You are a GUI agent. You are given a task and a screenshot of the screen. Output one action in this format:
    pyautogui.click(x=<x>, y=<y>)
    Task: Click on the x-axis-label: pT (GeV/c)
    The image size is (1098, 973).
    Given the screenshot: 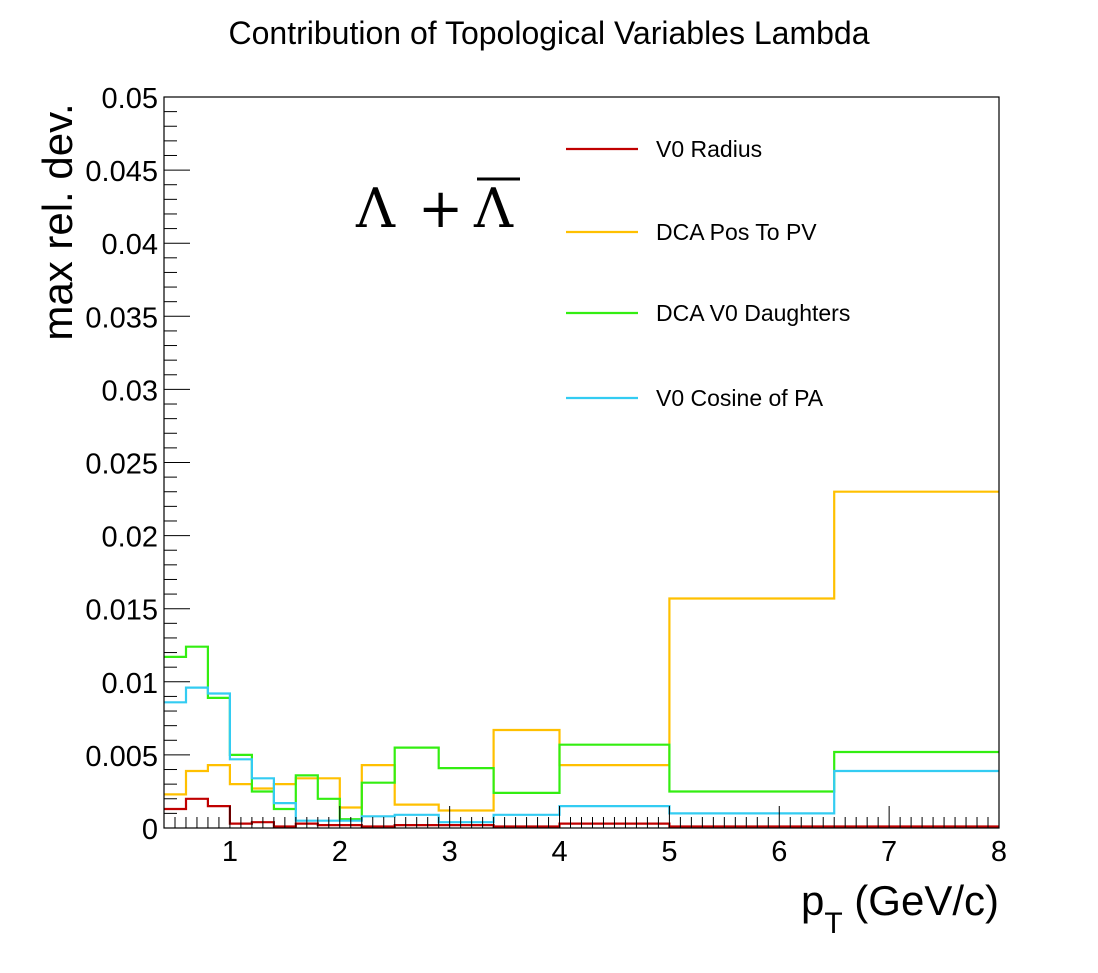 What is the action you would take?
    pyautogui.click(x=900, y=908)
    